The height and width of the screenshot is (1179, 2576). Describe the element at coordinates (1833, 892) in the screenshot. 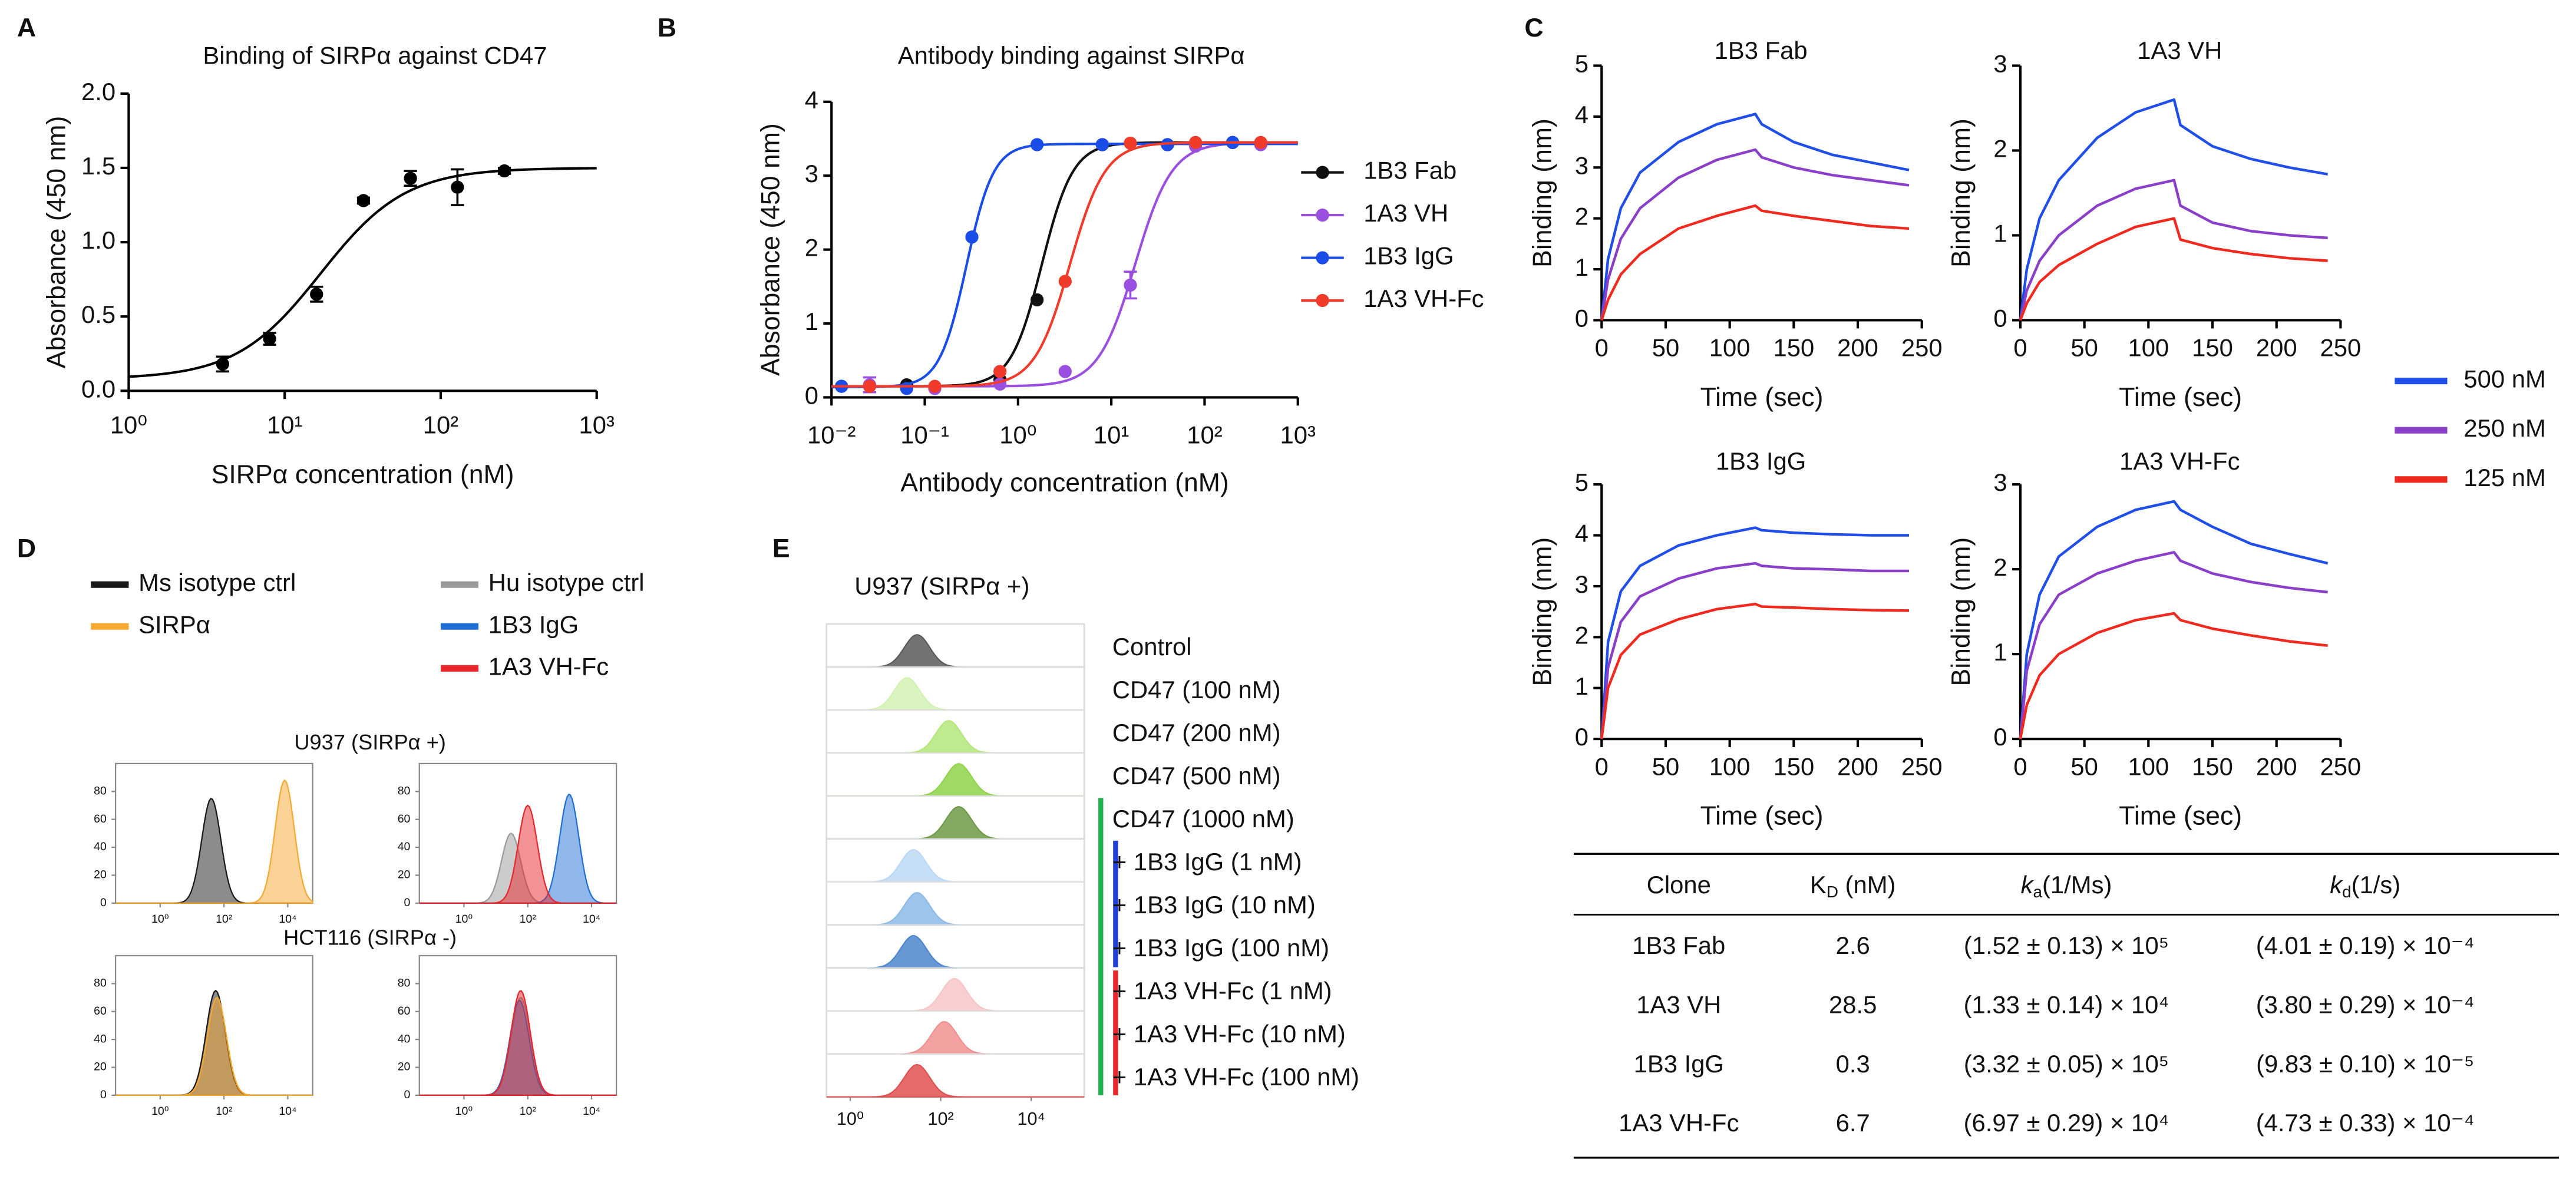

I see `header-subscript: D` at that location.